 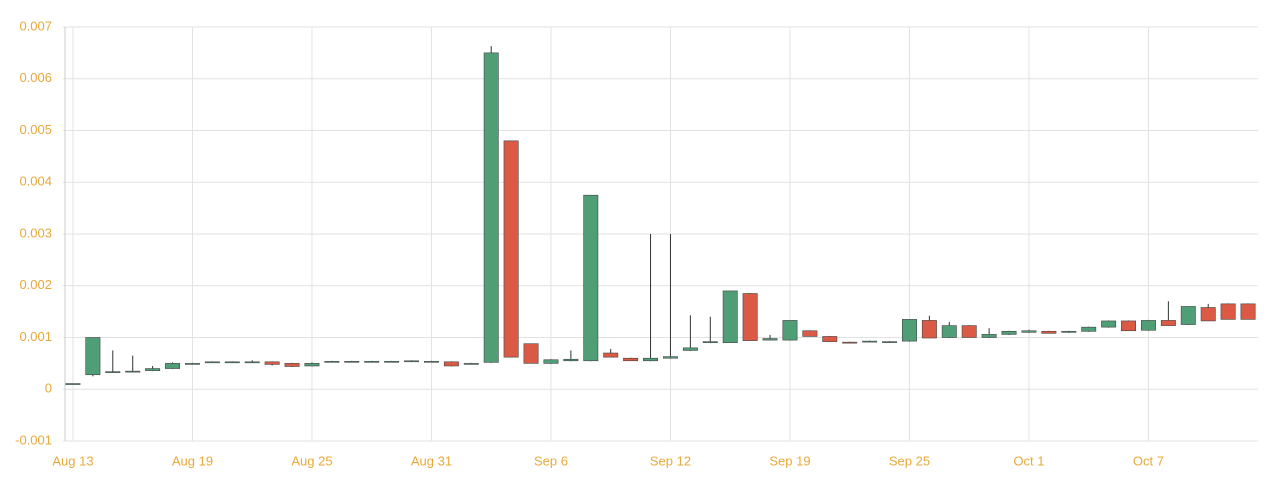 What do you see at coordinates (670, 460) in the screenshot?
I see `x-tick-label: Sep 12` at bounding box center [670, 460].